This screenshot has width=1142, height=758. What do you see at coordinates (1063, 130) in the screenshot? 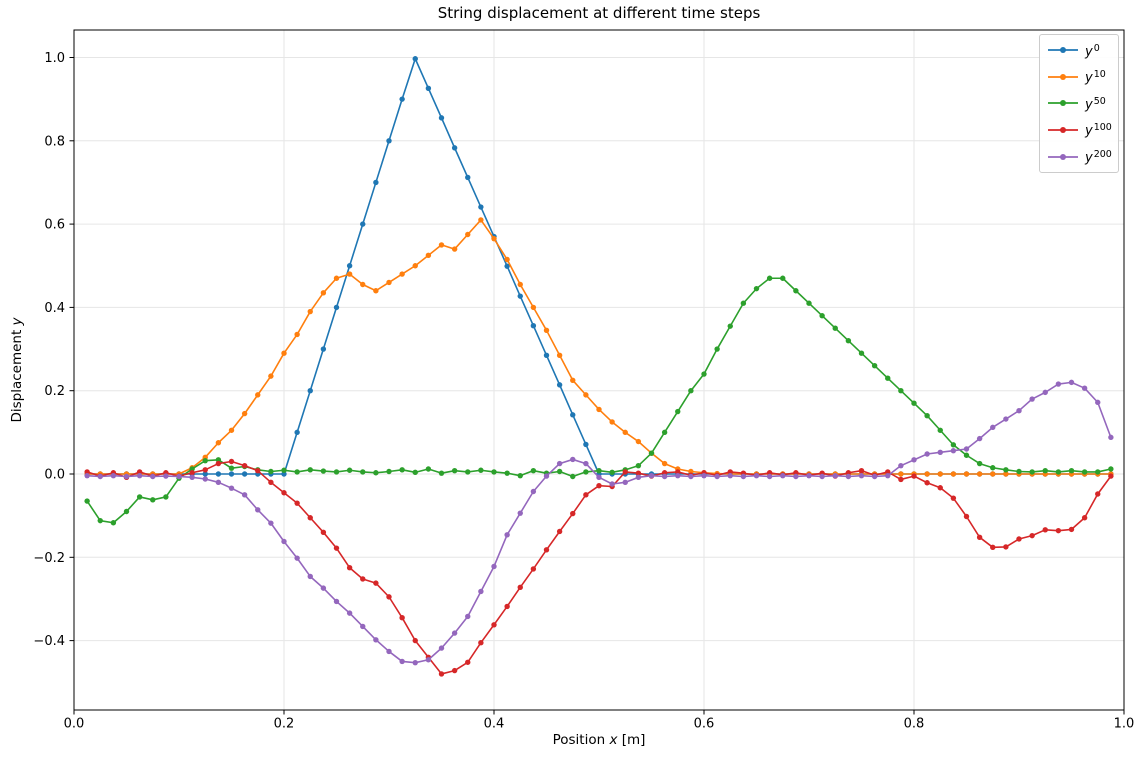
I see `legend-sample-y100` at bounding box center [1063, 130].